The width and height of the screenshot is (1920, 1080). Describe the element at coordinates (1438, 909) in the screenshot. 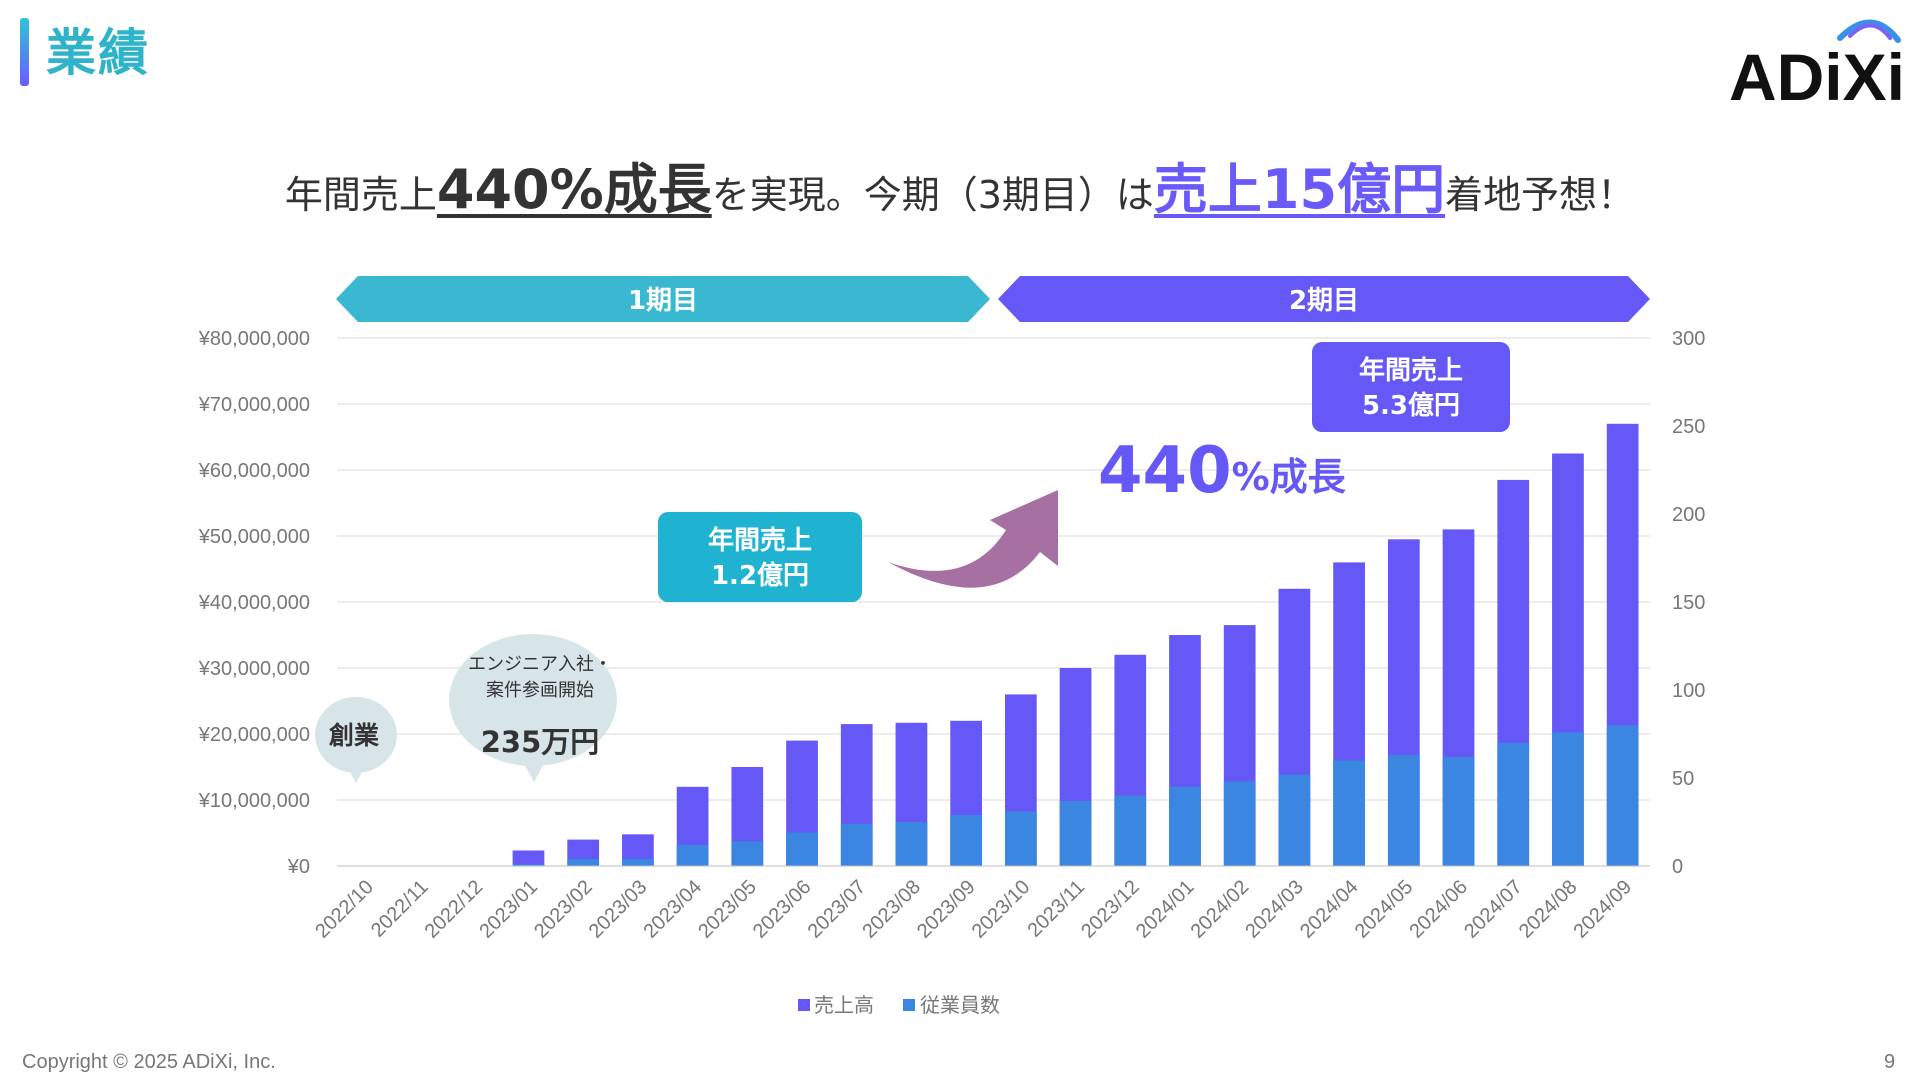

I see `x-tick-label: 2024/06` at that location.